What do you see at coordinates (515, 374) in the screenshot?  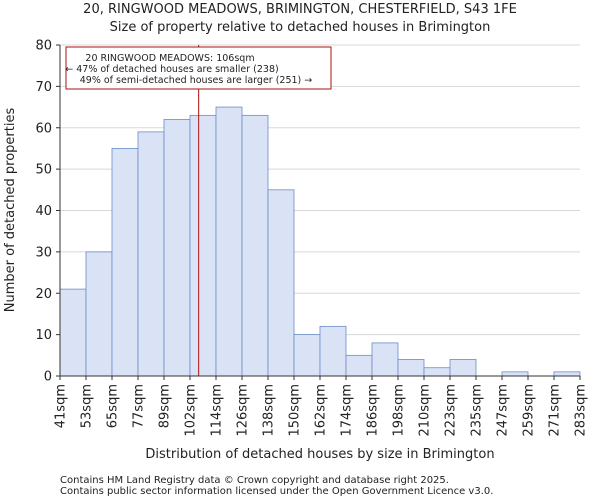 I see `bar-247sqm` at bounding box center [515, 374].